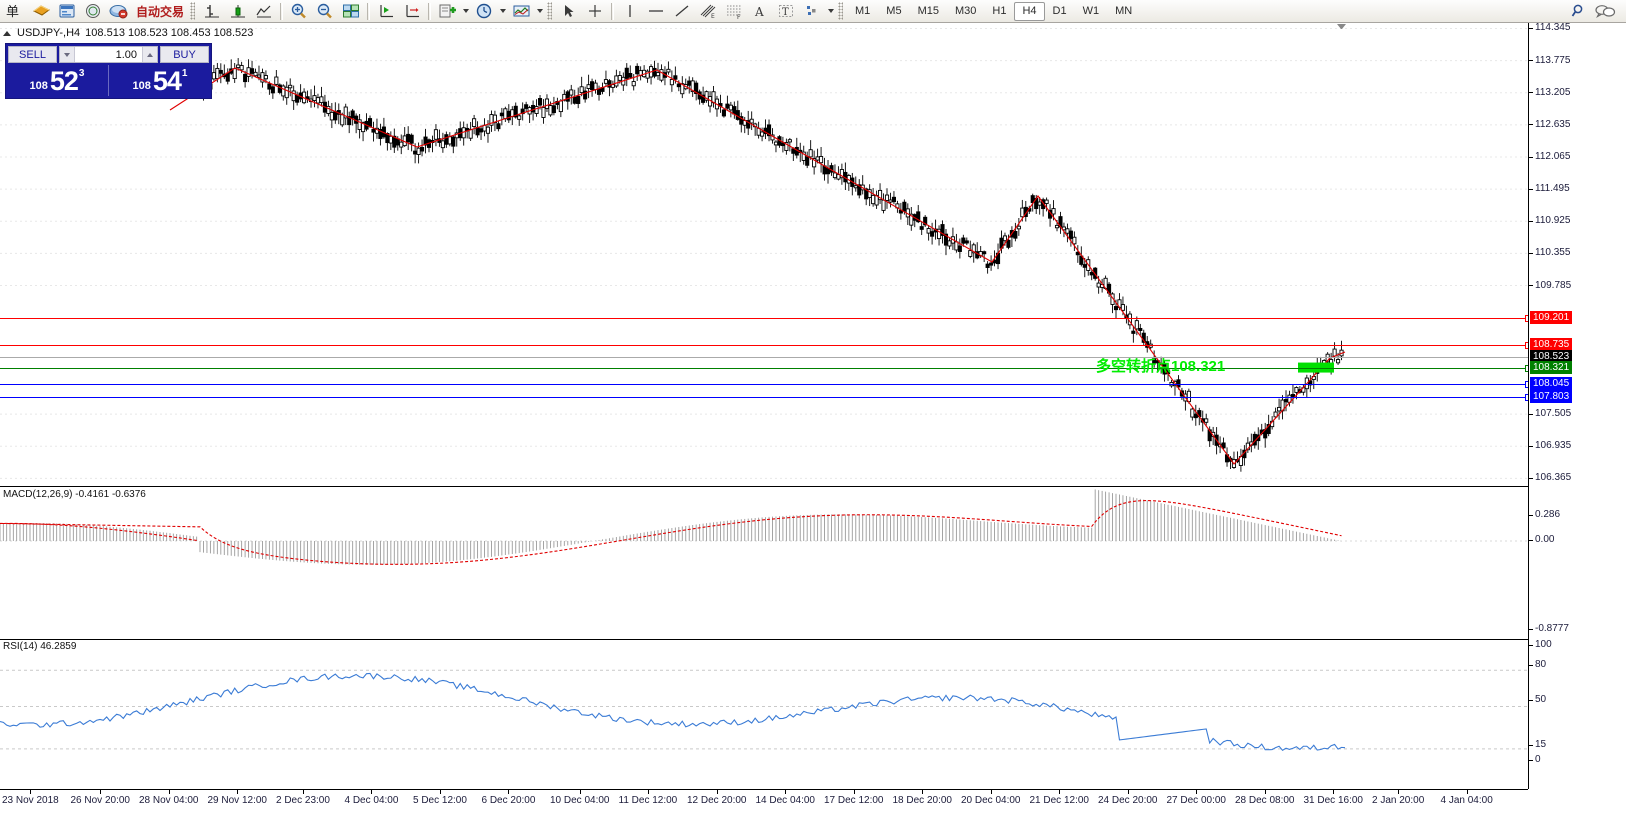 This screenshot has width=1626, height=813. I want to click on time-label: 20 Dec 04:00, so click(991, 798).